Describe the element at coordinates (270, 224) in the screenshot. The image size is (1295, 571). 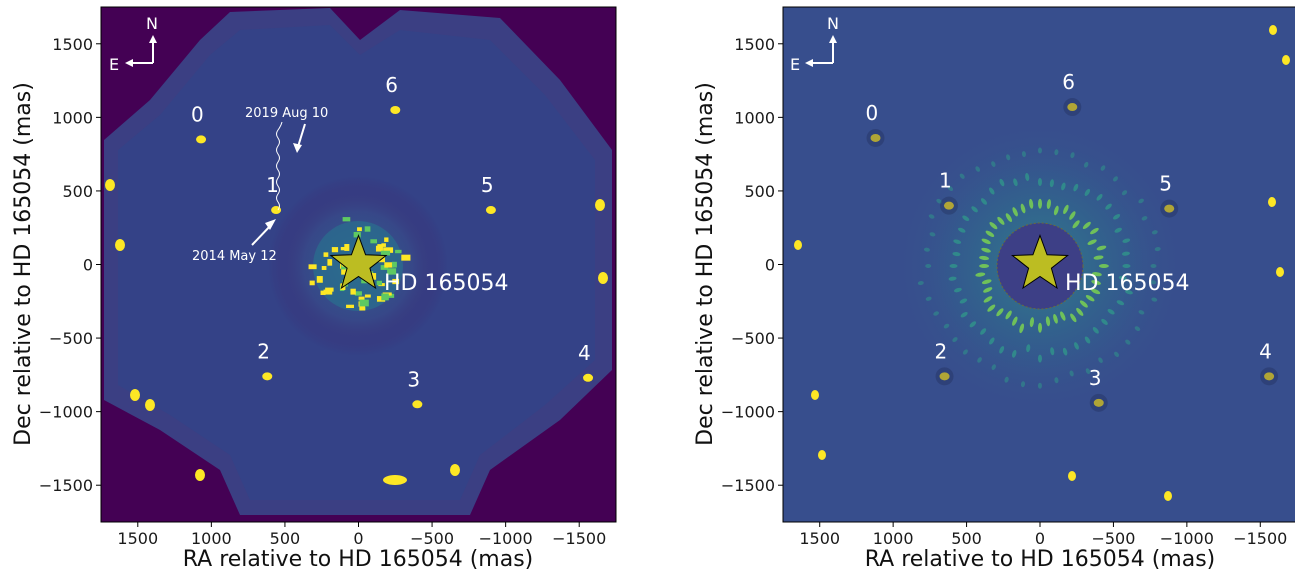
I see `arrowhead-2014` at that location.